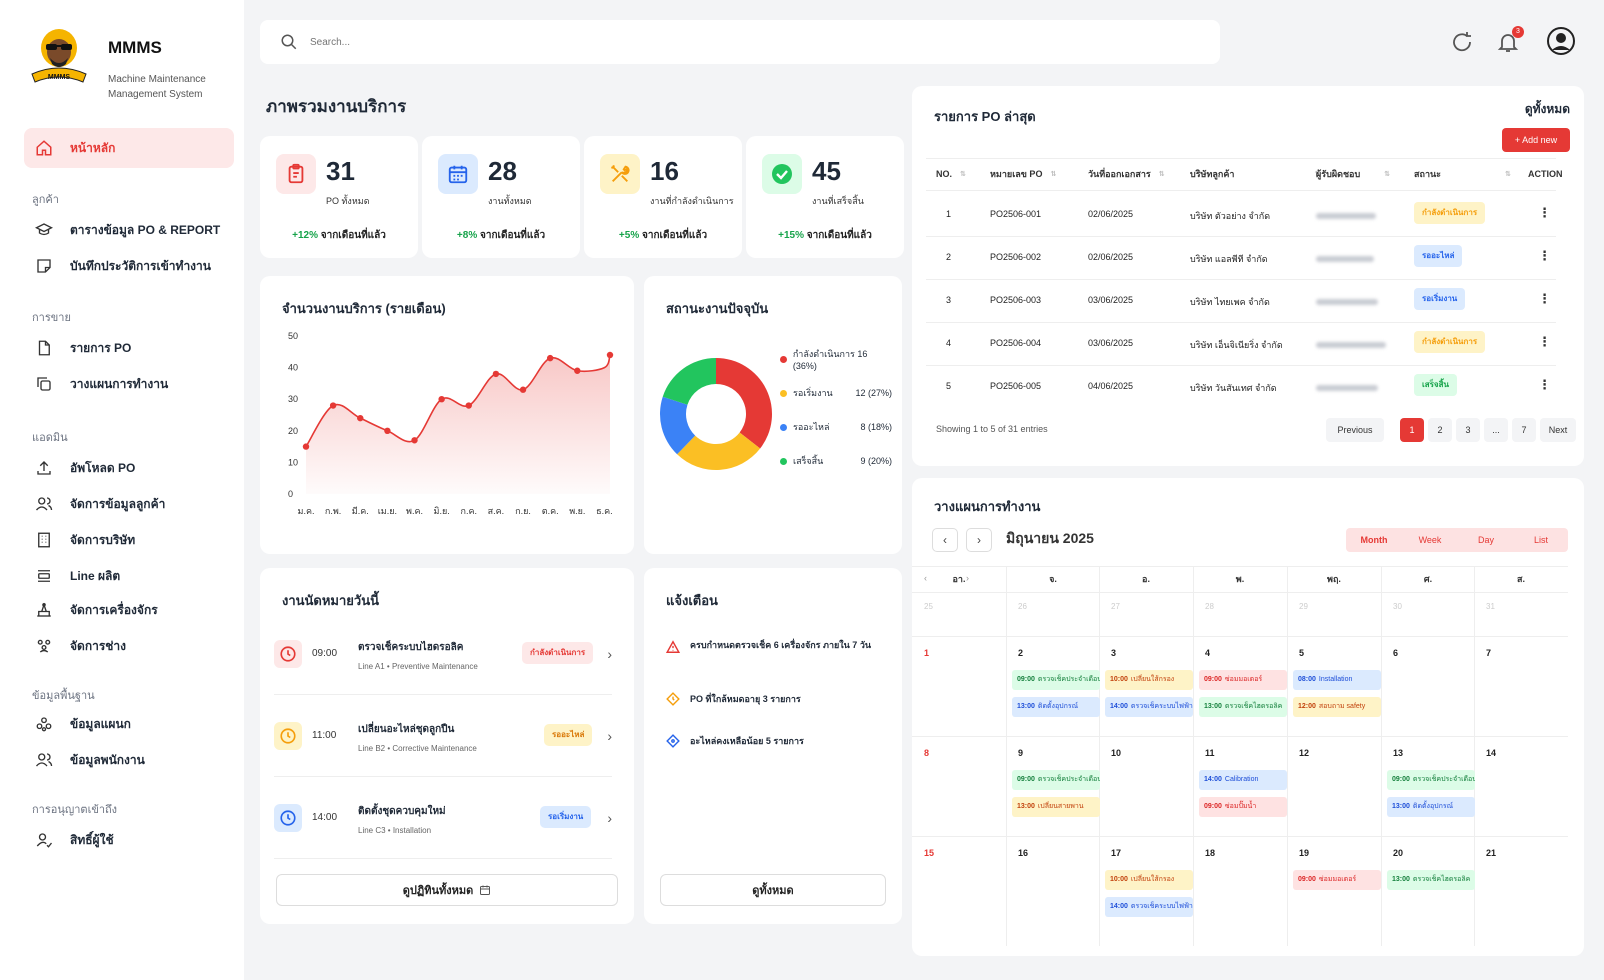  What do you see at coordinates (1210, 853) in the screenshot?
I see `calendar-day-number: 18` at bounding box center [1210, 853].